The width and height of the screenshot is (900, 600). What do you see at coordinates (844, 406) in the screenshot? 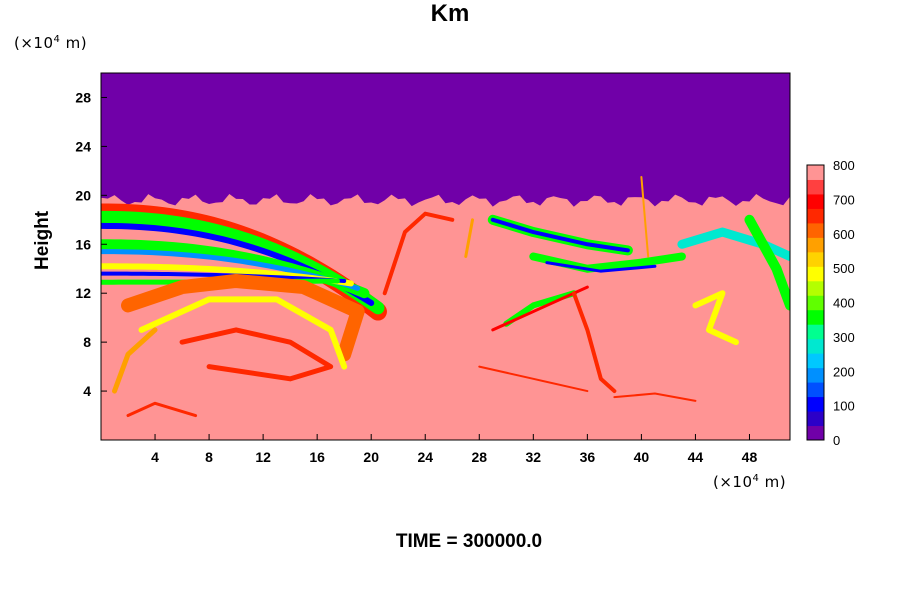
I see `colorbar-tick-label: 100` at bounding box center [844, 406].